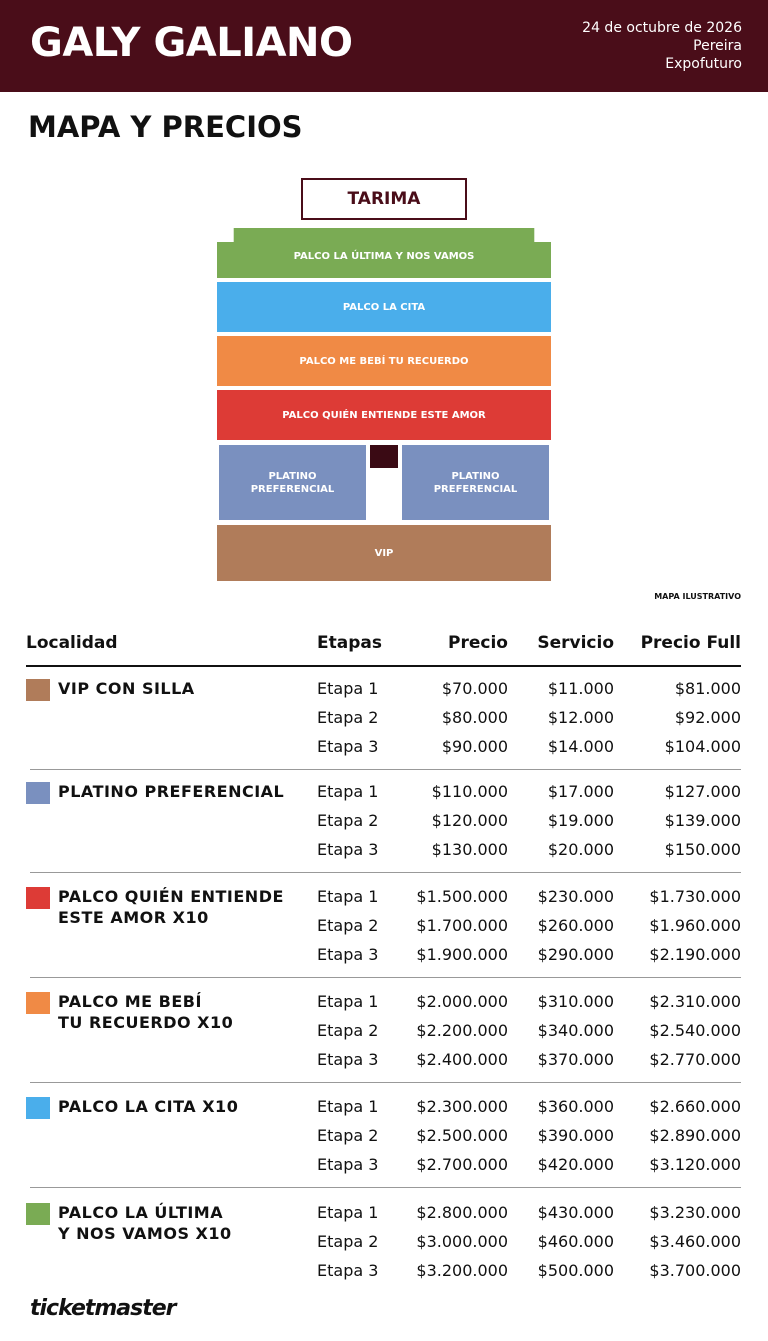  What do you see at coordinates (575, 1030) in the screenshot?
I see `table-cell: $340.000` at bounding box center [575, 1030].